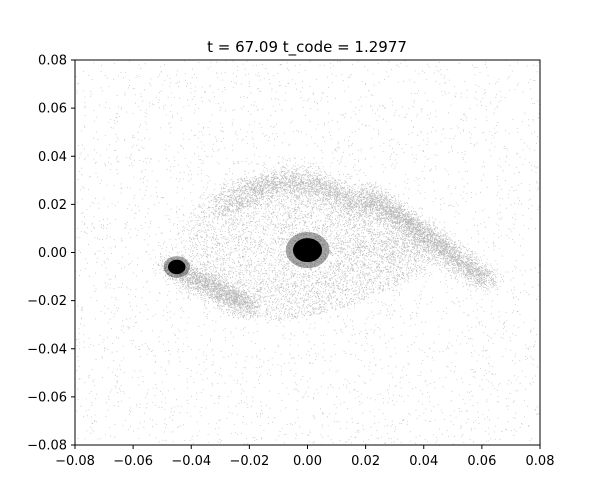 The width and height of the screenshot is (600, 500). I want to click on left-clump, so click(177, 267).